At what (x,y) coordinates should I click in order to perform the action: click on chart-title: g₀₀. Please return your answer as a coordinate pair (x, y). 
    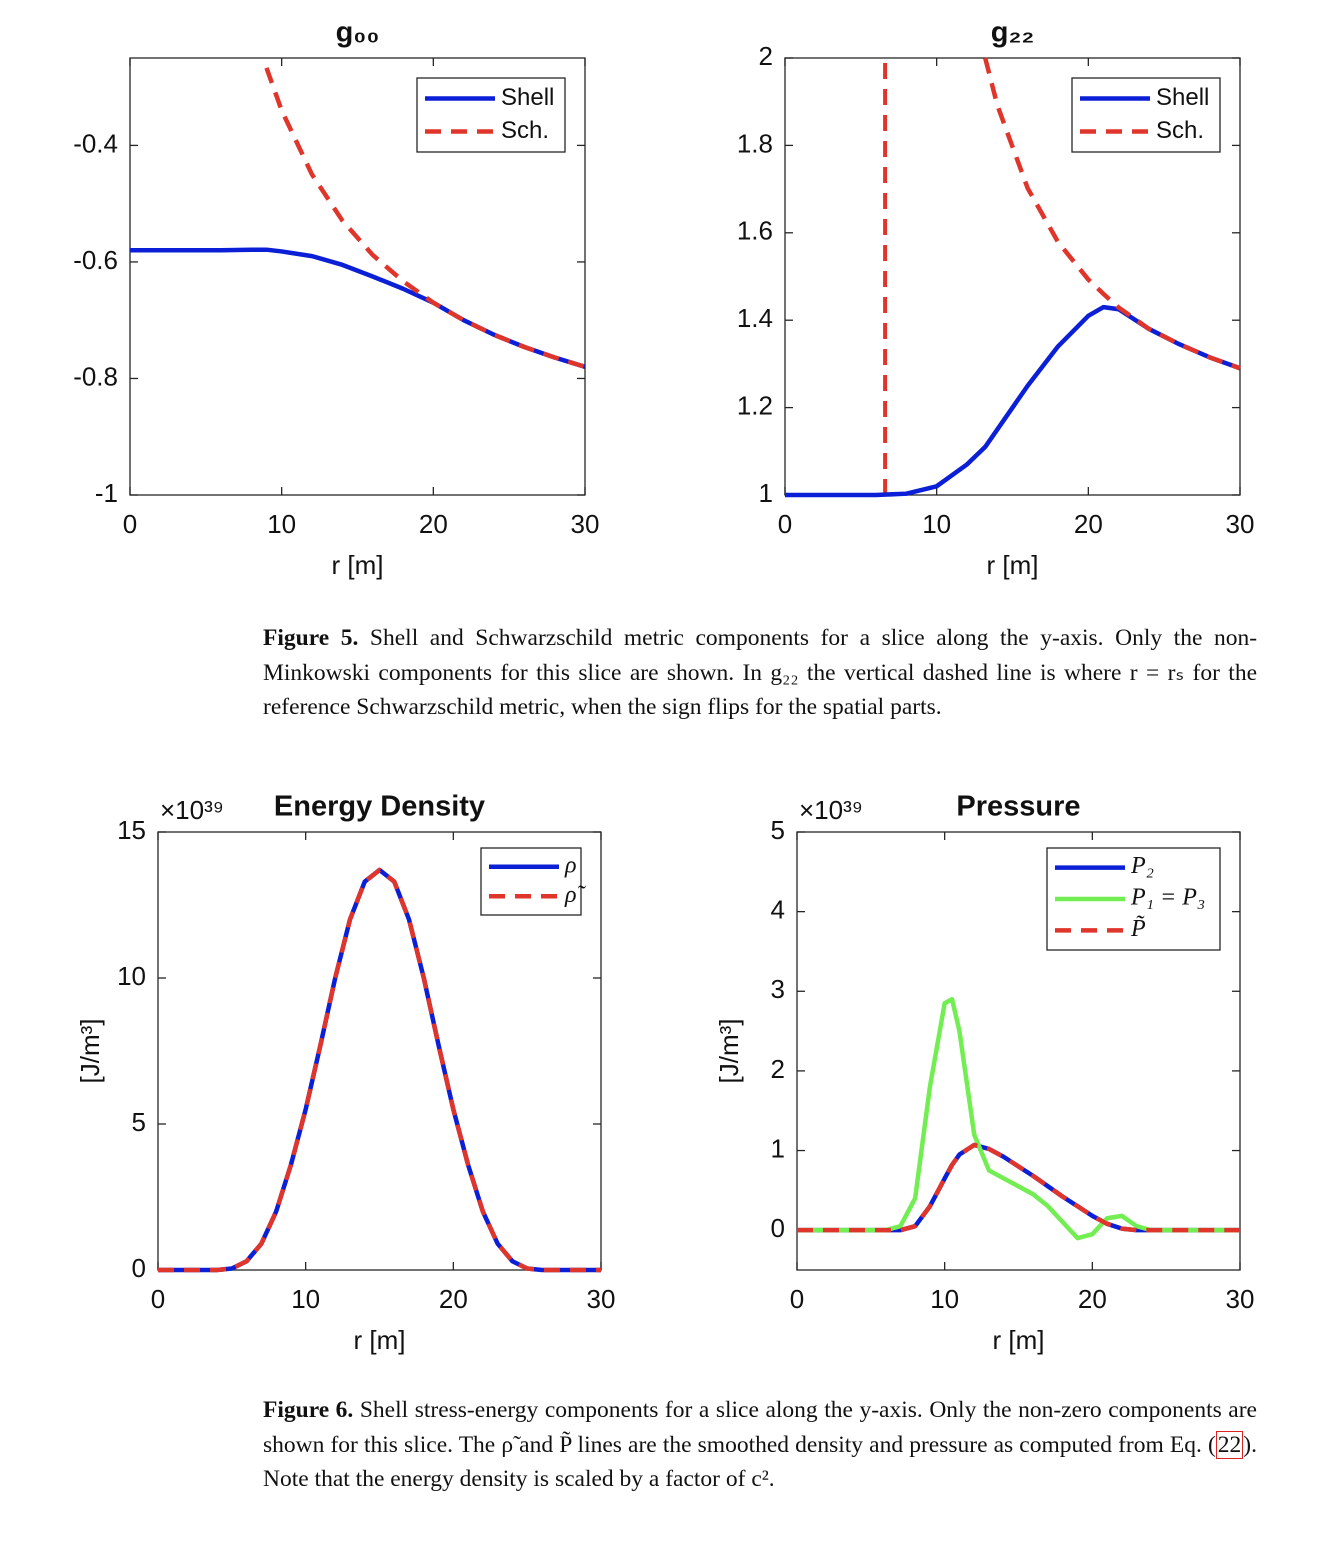
    Looking at the image, I should click on (358, 33).